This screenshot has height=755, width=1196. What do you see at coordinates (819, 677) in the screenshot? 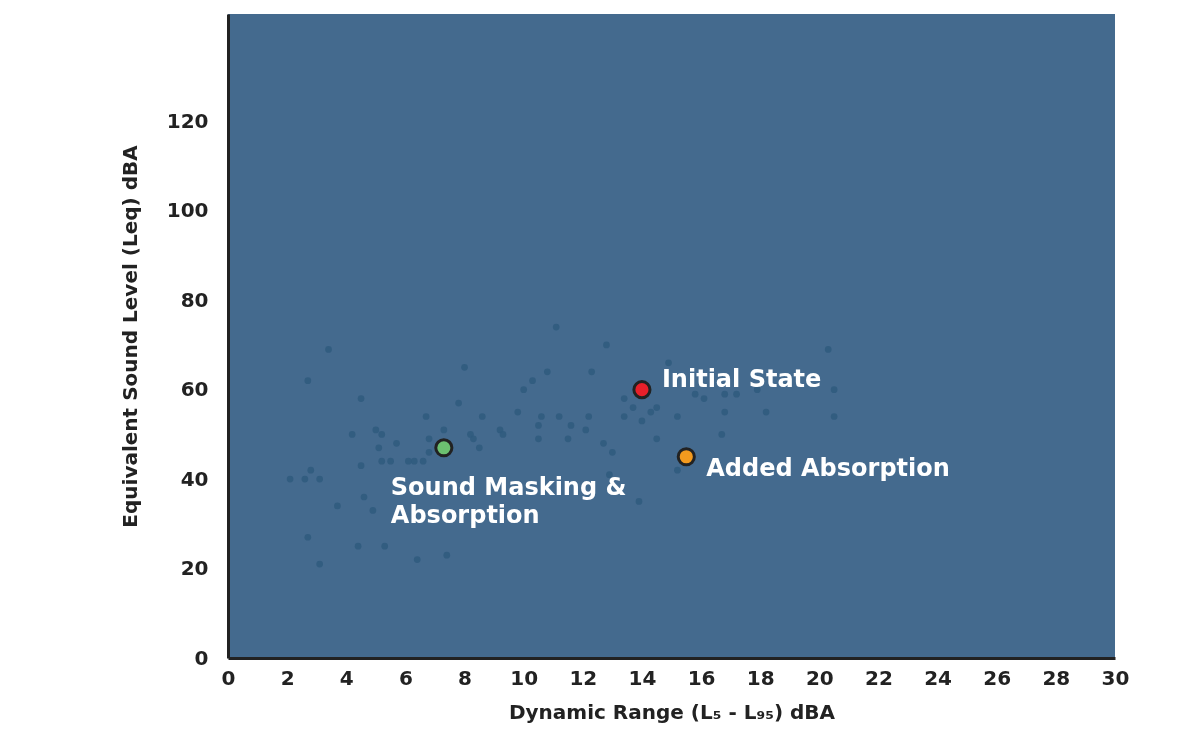
I see `x-tick-label: 20` at bounding box center [819, 677].